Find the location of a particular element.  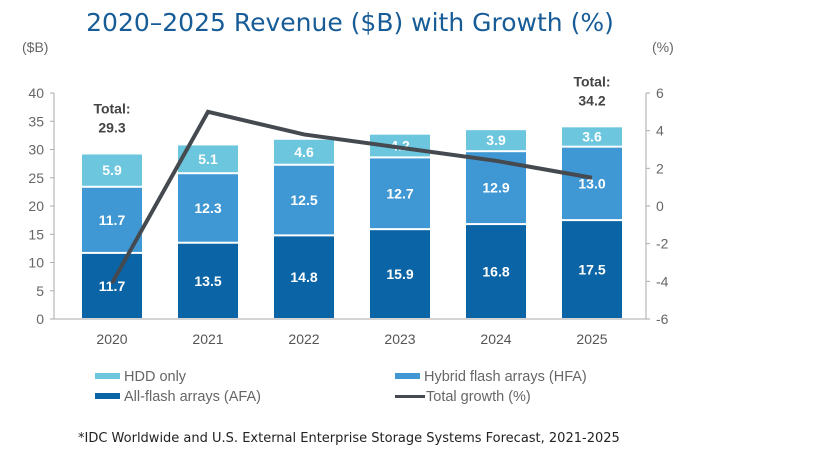

bar-value-label: 5.1 is located at coordinates (208, 159).